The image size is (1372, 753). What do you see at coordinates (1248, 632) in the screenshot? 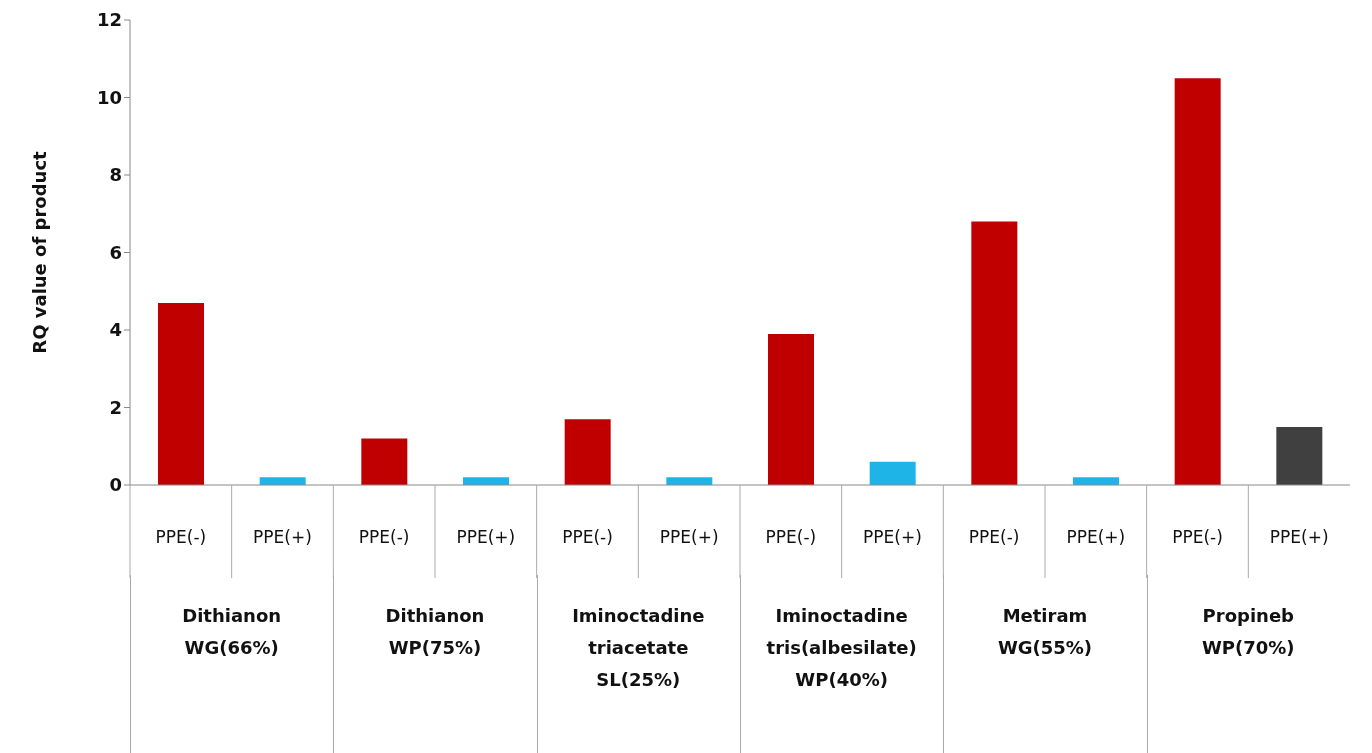
I see `text: Propineb WP(70%)` at bounding box center [1248, 632].